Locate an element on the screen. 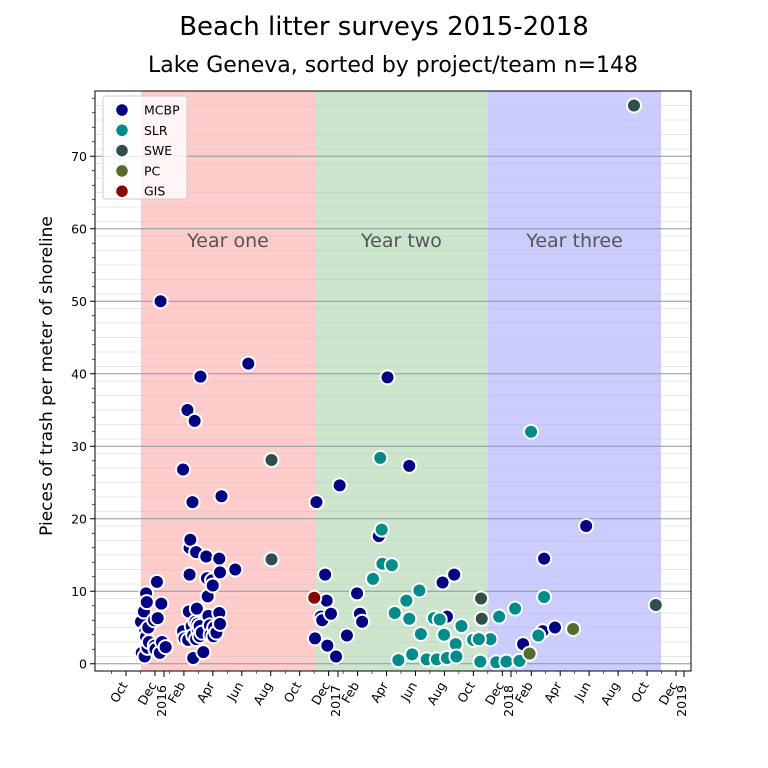 This screenshot has height=768, width=768. period-label: Year one is located at coordinates (227, 241).